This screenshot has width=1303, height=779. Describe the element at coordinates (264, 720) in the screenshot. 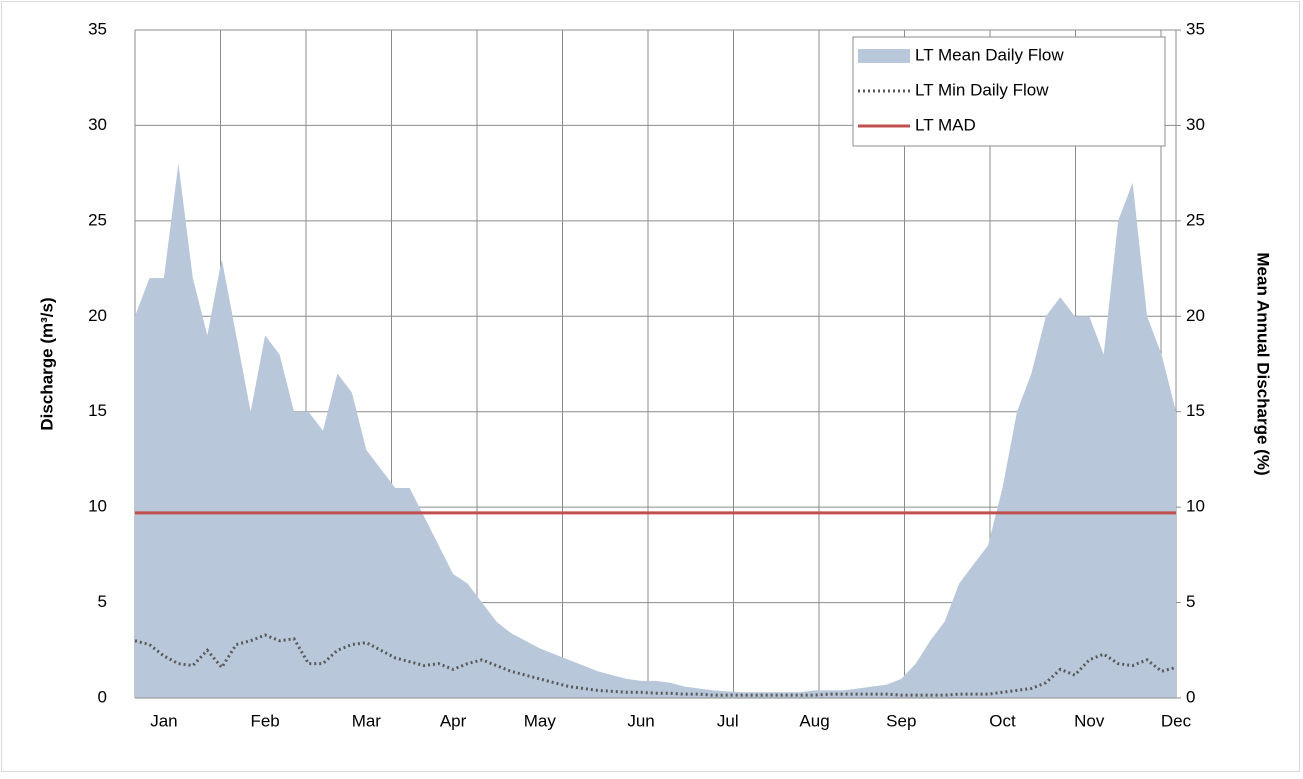

I see `x-tick-label: Feb` at that location.